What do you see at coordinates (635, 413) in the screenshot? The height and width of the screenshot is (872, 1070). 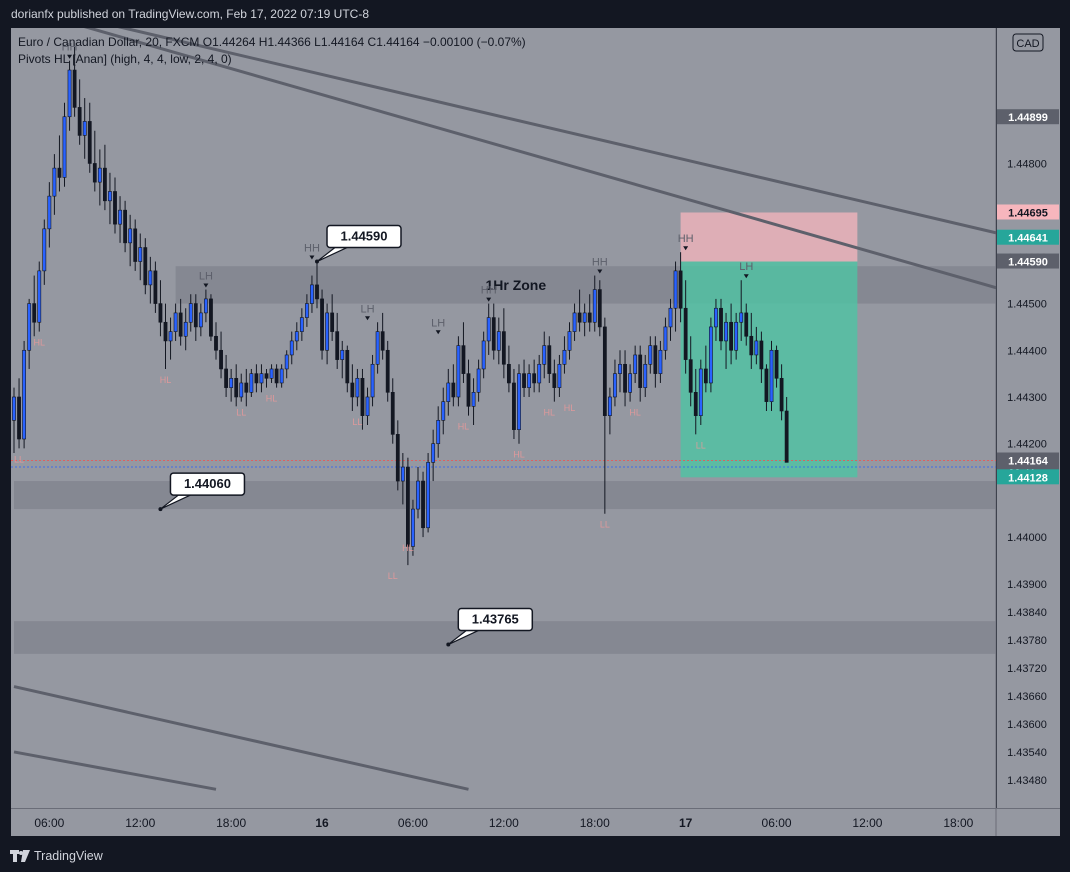 I see `pivot-low-label: HL` at bounding box center [635, 413].